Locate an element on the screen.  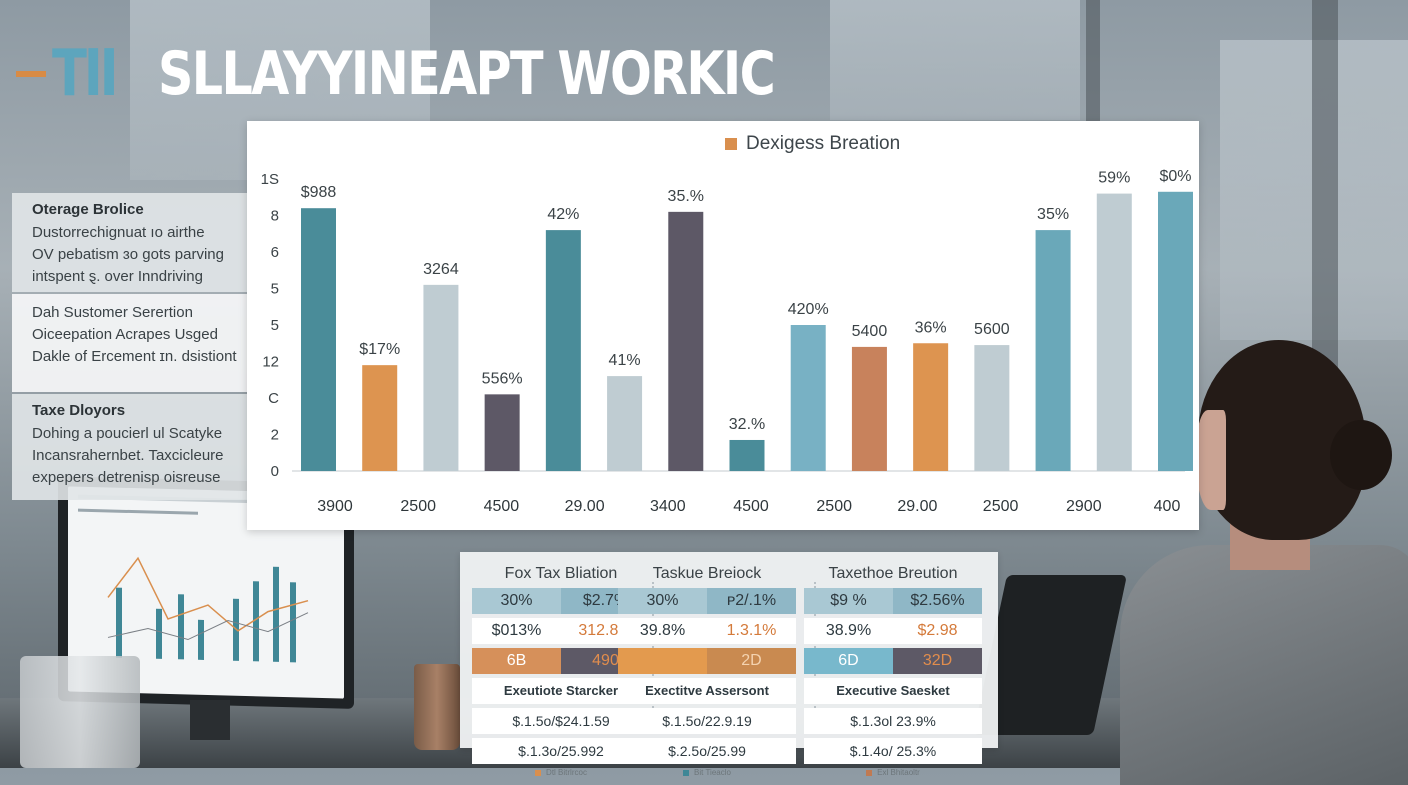
table-row: 6D 32D is located at coordinates (893, 661).